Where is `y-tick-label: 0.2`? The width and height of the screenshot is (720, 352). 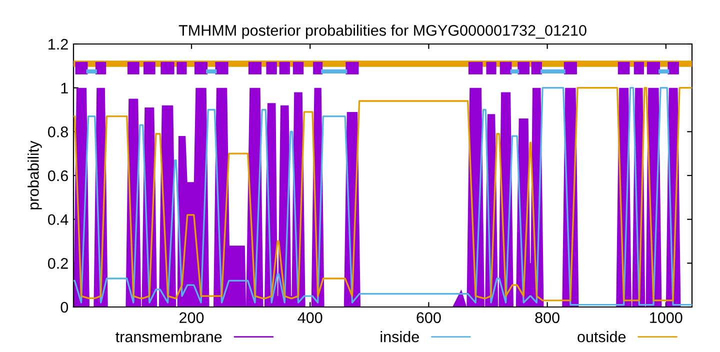 y-tick-label: 0.2 is located at coordinates (58, 263).